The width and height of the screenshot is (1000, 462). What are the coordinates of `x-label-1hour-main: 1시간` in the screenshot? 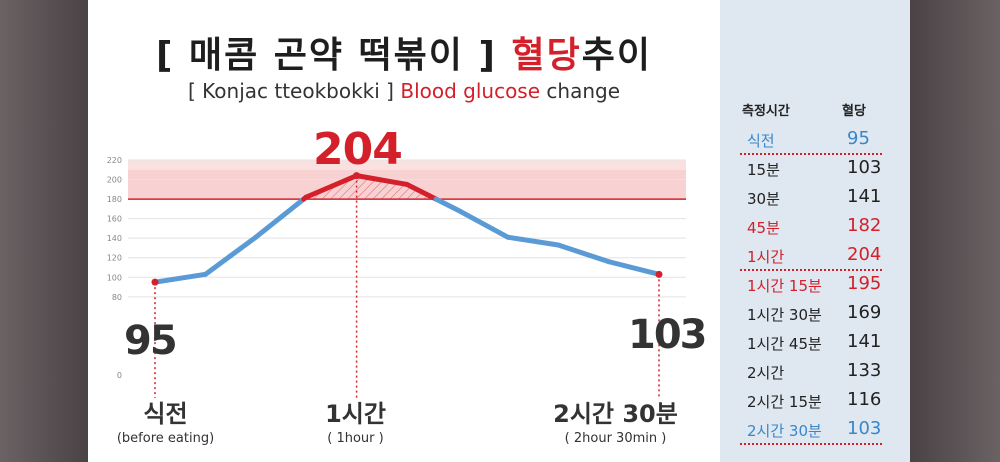 It's located at (355, 414).